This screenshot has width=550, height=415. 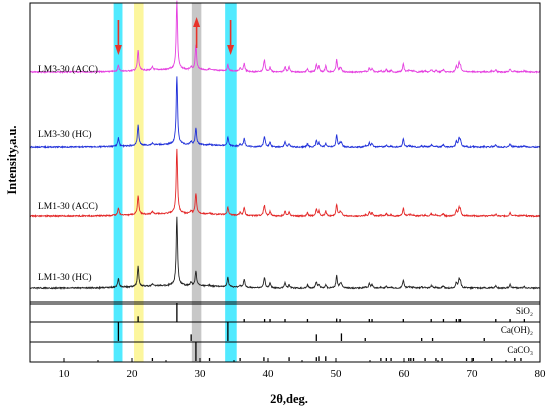 What do you see at coordinates (517, 330) in the screenshot?
I see `ref-label-1: Ca(OH)₂` at bounding box center [517, 330].